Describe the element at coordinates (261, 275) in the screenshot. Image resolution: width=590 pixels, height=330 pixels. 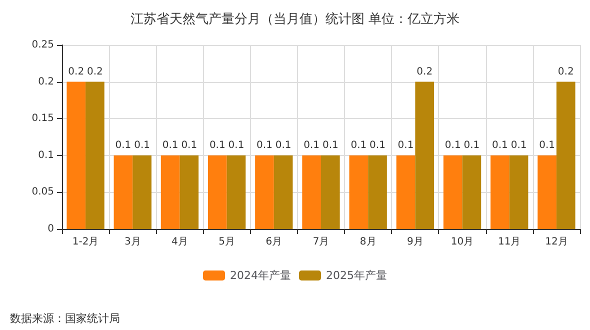
I see `legend-label: 2024年产量` at that location.